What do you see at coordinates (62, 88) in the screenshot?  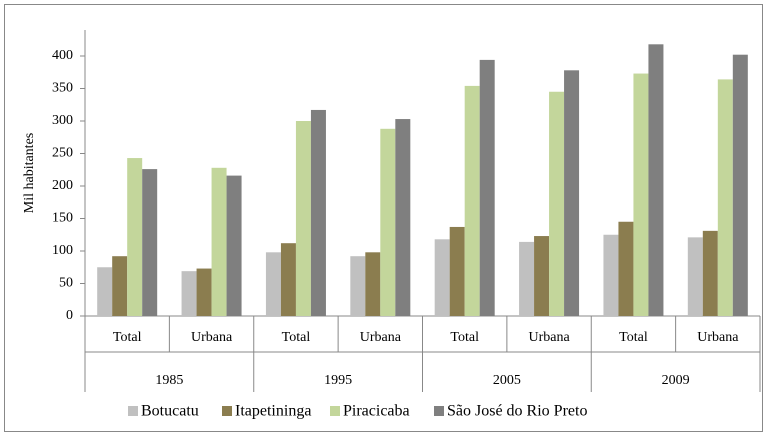 I see `y-tick-label: 350` at bounding box center [62, 88].